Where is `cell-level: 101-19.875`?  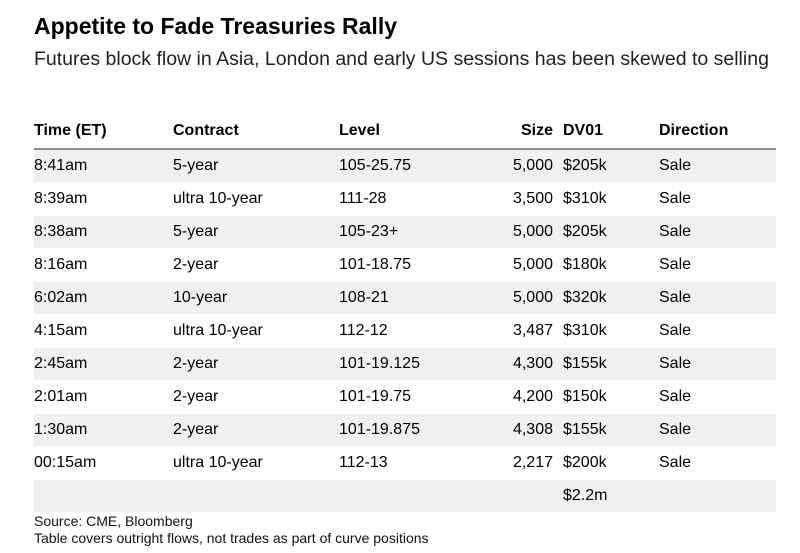 cell-level: 101-19.875 is located at coordinates (403, 430).